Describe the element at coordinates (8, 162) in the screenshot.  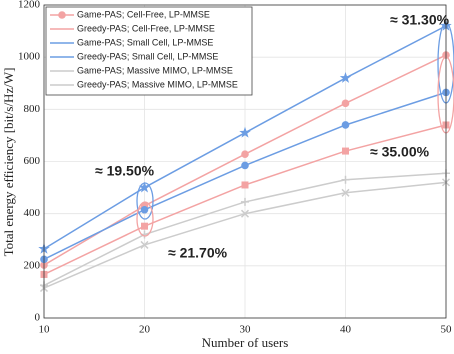
I see `y-axis-label: Total energy efficiency [bit/s/Hz/W]` at that location.